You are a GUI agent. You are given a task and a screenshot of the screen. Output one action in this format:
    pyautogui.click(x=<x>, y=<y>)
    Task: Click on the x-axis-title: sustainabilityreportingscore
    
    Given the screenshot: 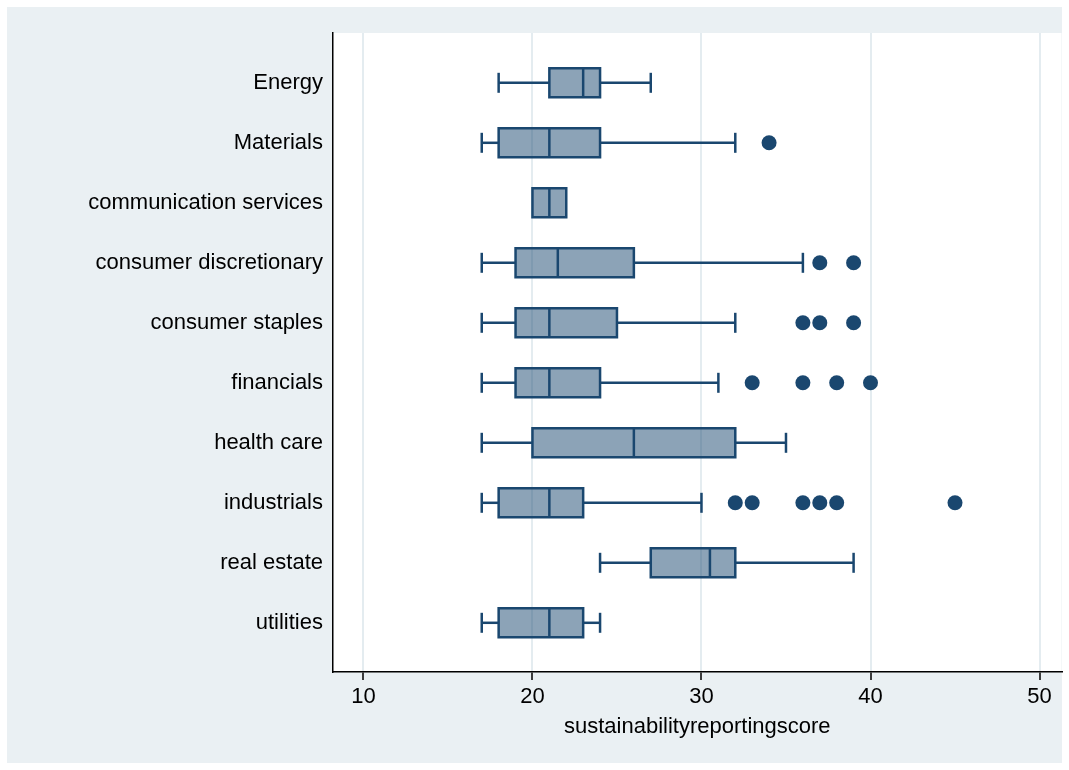 What is the action you would take?
    pyautogui.click(x=697, y=725)
    